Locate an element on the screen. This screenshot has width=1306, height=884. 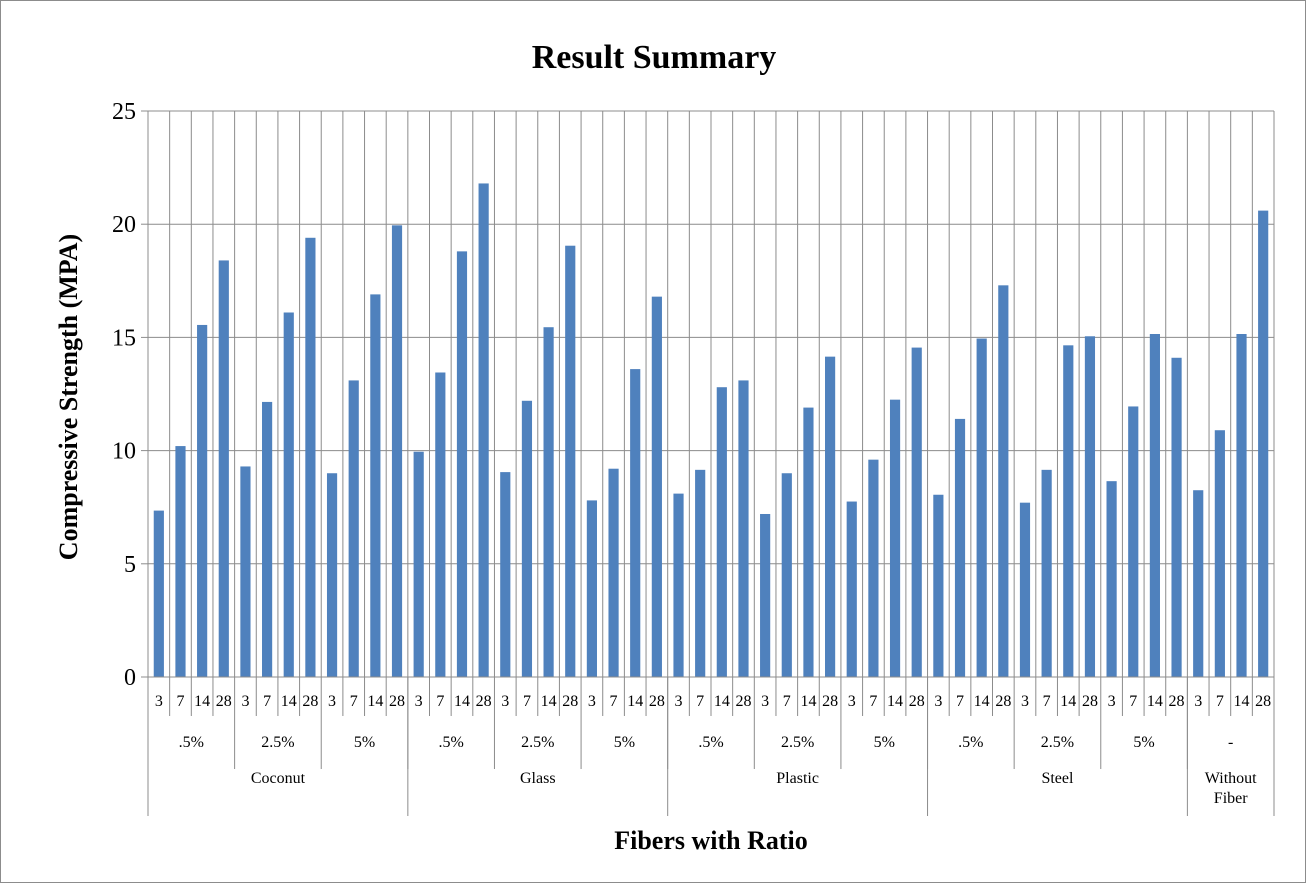
x-fiber-label: Glass is located at coordinates (538, 778).